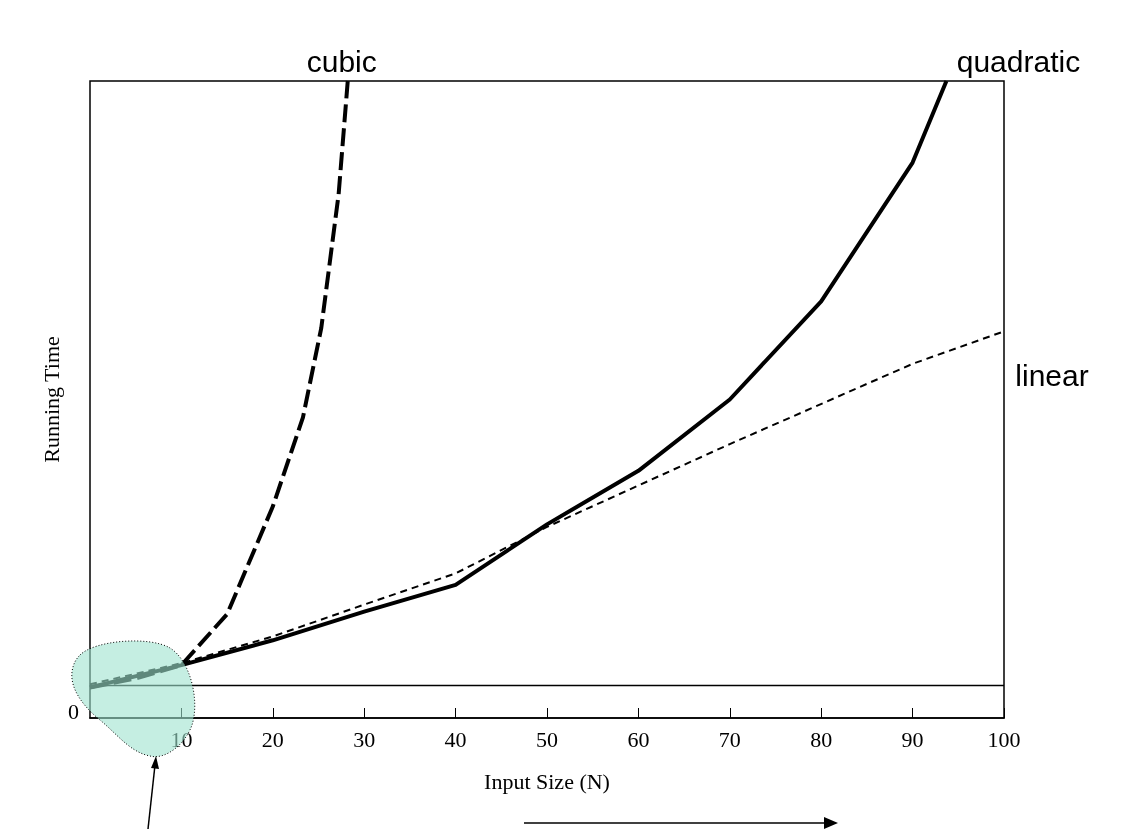 This screenshot has width=1126, height=830. What do you see at coordinates (1018, 61) in the screenshot?
I see `series-label: quadratic` at bounding box center [1018, 61].